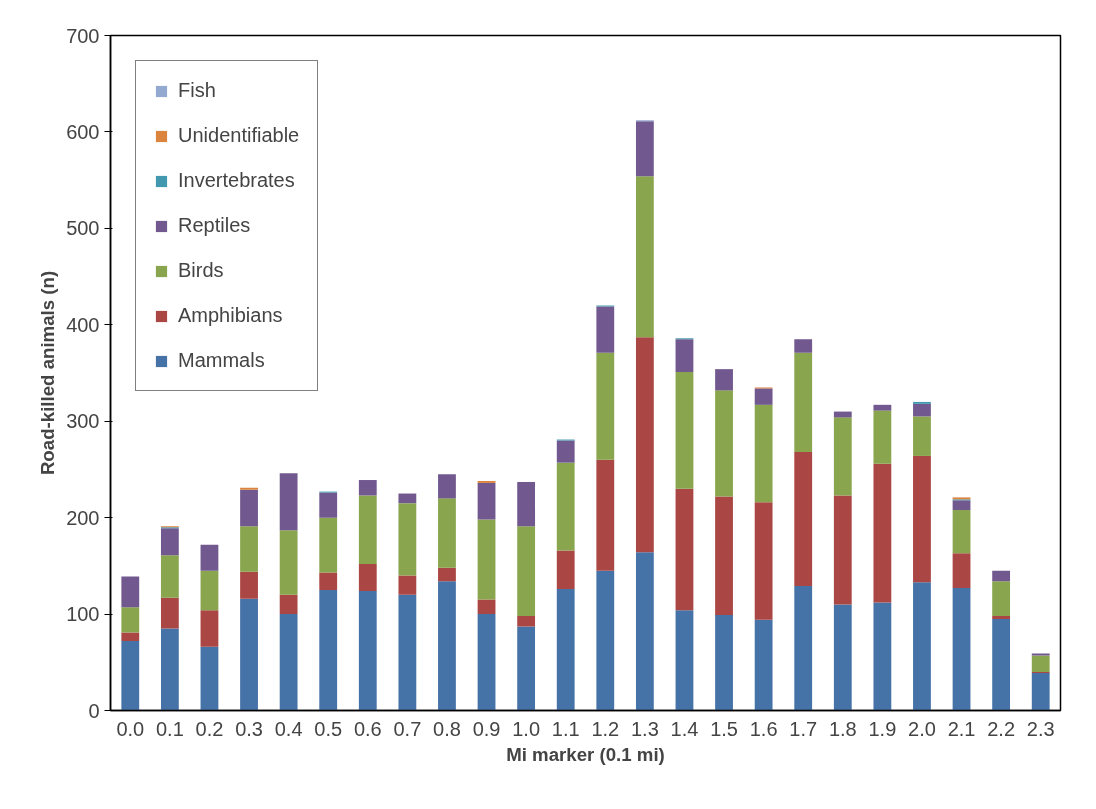 The height and width of the screenshot is (809, 1096). Describe the element at coordinates (447, 728) in the screenshot. I see `x-tick-label: 0.8` at that location.